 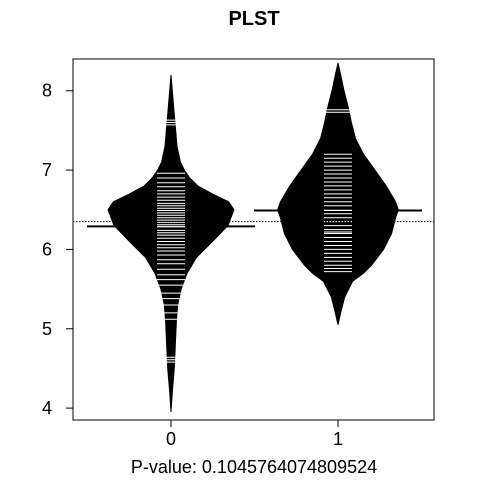 What do you see at coordinates (47, 249) in the screenshot?
I see `y-tick-label-6: 6` at bounding box center [47, 249].